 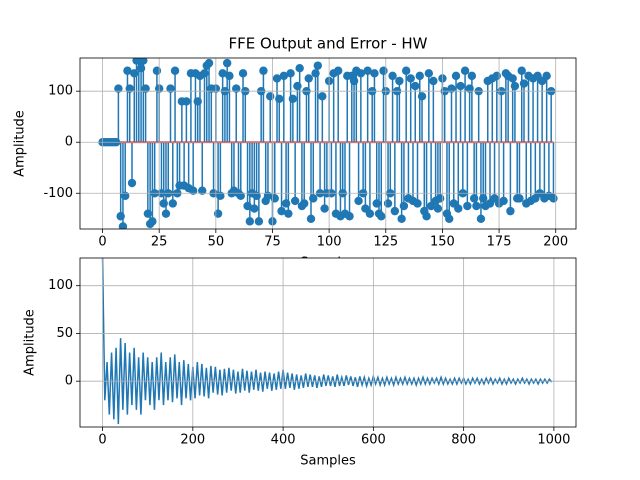 What do you see at coordinates (272, 242) in the screenshot?
I see `x-tick-label: 75` at bounding box center [272, 242].